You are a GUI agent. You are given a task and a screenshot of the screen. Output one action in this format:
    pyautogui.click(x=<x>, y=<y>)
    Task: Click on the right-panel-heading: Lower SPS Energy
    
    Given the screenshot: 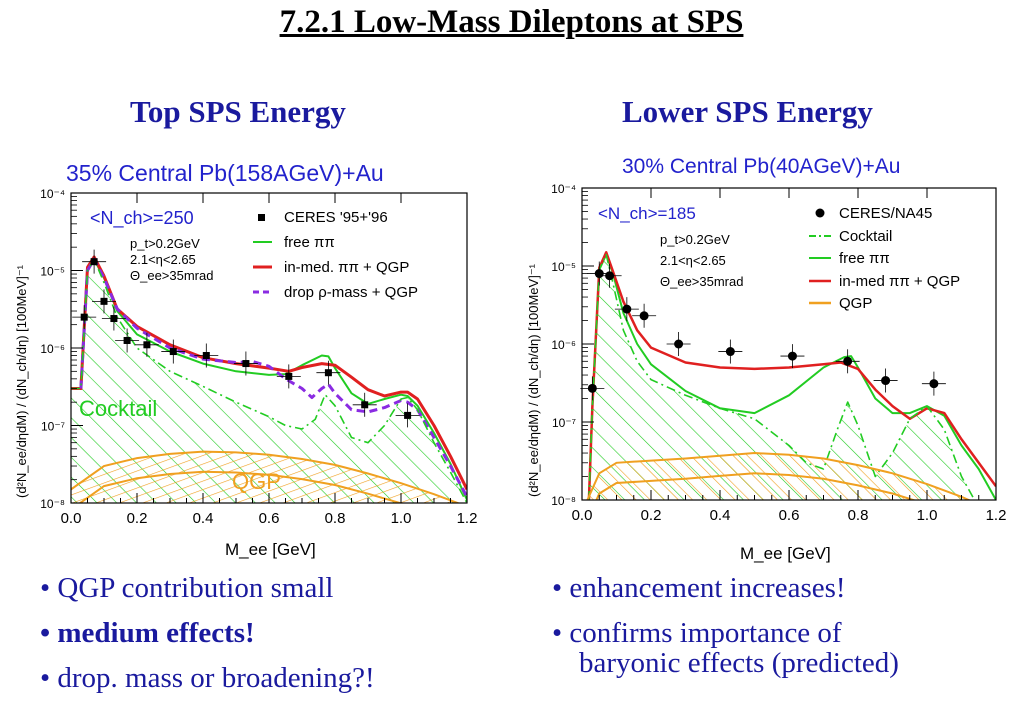 What is the action you would take?
    pyautogui.click(x=747, y=111)
    